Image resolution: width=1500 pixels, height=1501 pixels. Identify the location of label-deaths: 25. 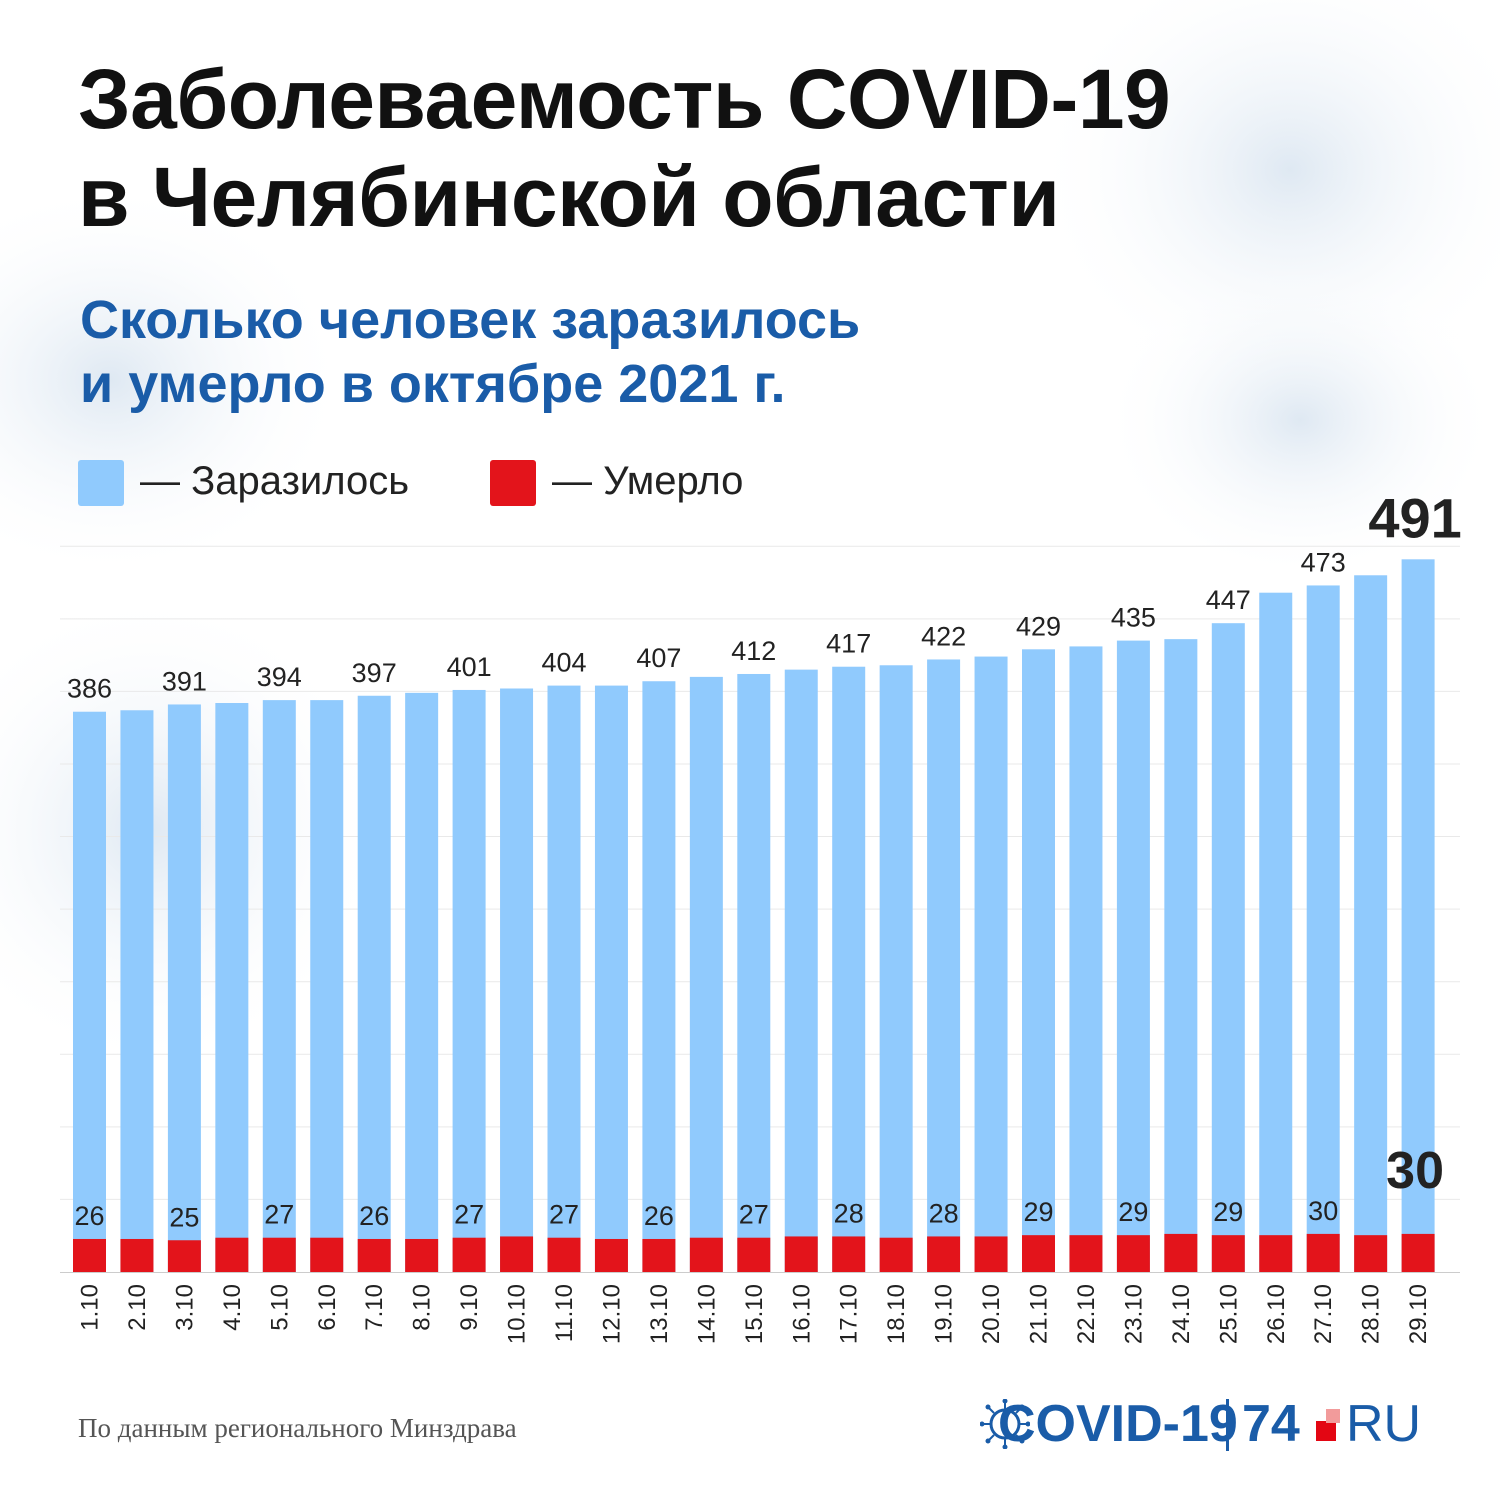
(184, 1217).